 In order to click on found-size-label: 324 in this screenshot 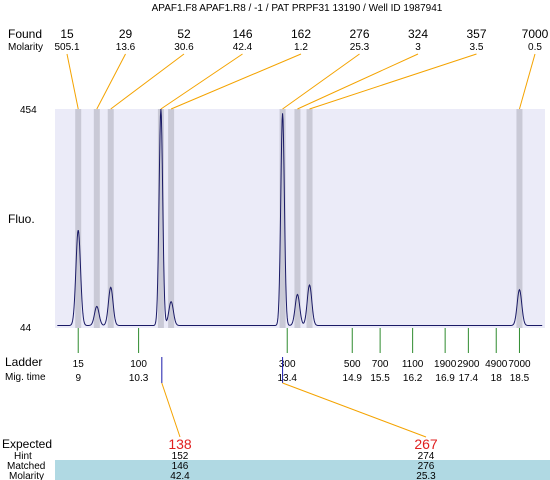, I will do `click(418, 34)`.